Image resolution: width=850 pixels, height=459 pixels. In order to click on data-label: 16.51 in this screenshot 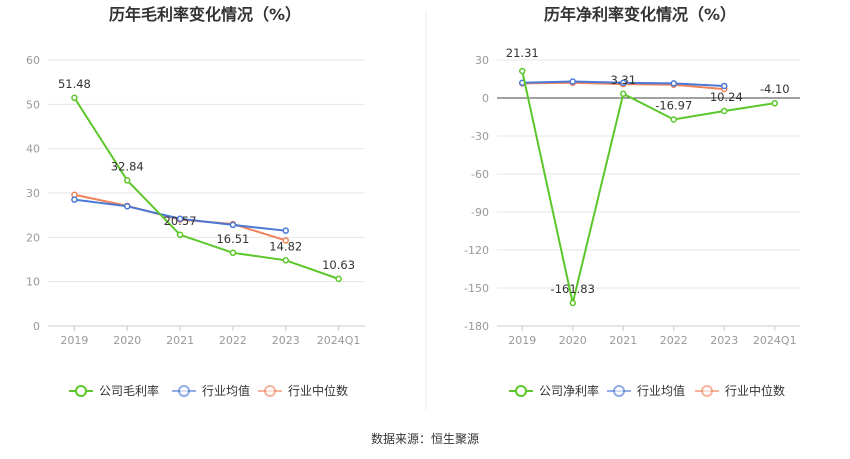, I will do `click(232, 239)`.